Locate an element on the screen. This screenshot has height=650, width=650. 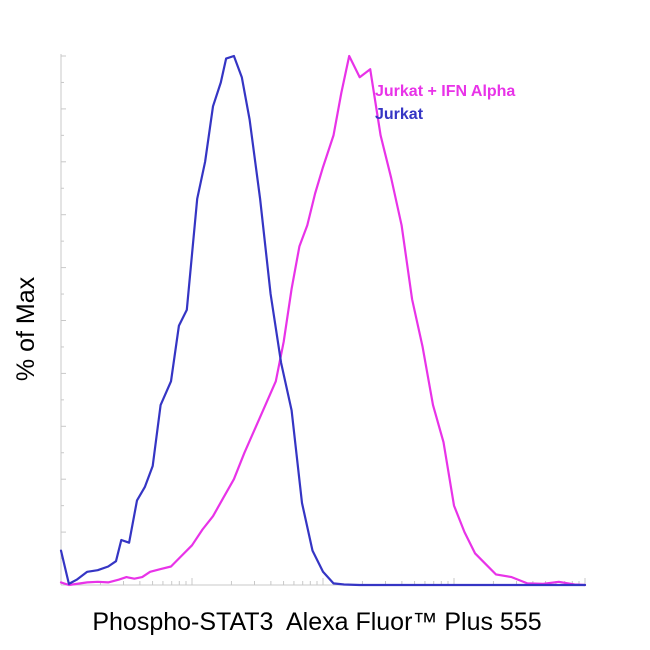
legend-entry-jurkat-ifn-alpha: Jurkat + IFN Alpha is located at coordinates (445, 91).